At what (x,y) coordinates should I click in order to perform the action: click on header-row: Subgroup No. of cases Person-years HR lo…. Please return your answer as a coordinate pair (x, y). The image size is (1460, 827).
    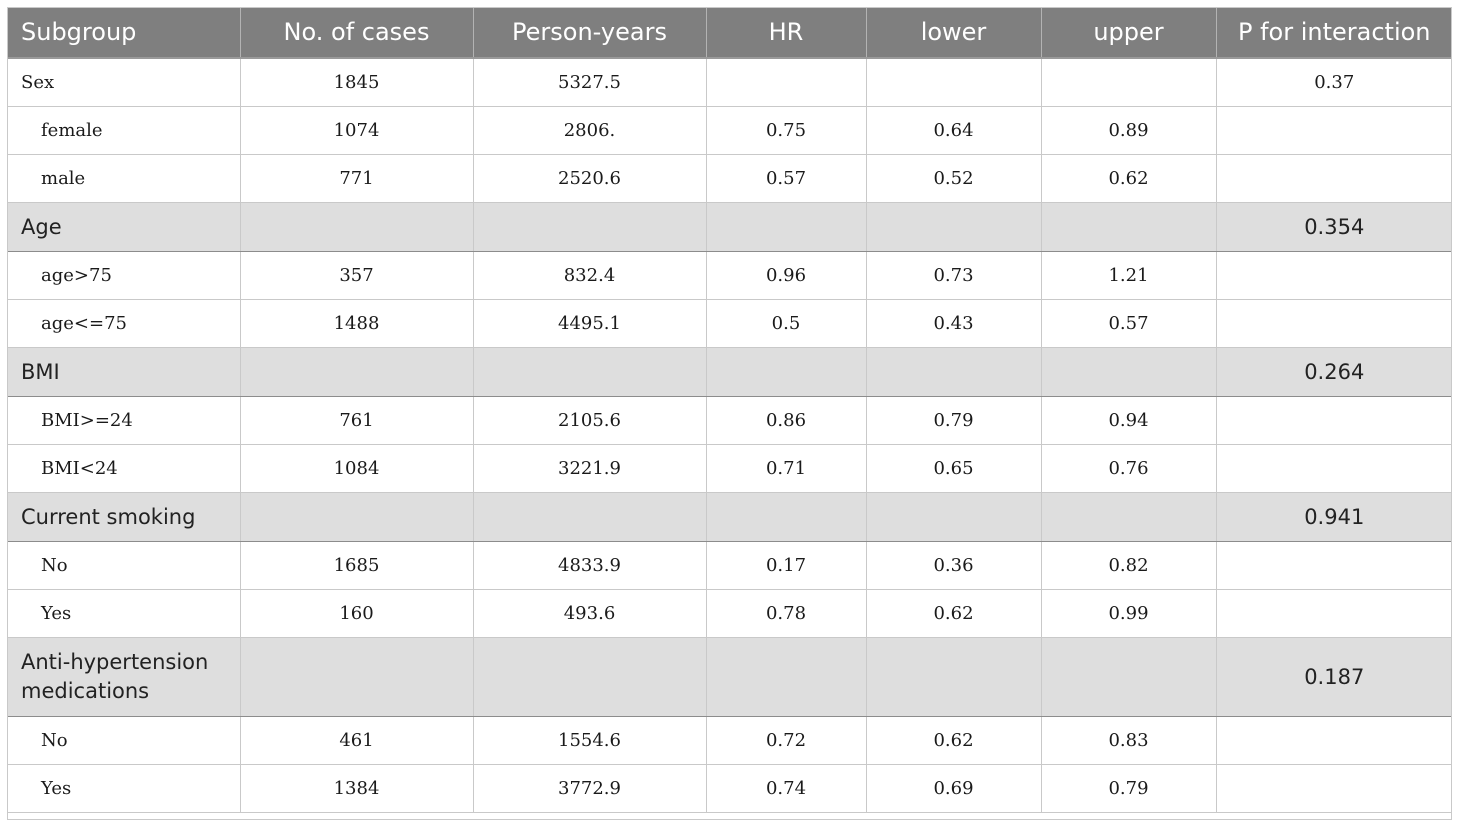
    Looking at the image, I should click on (729, 33).